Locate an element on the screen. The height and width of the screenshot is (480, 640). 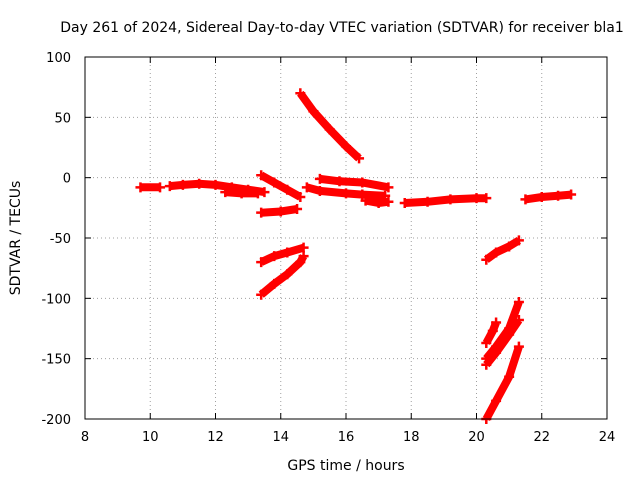
y-tick-label: -200 is located at coordinates (56, 420).